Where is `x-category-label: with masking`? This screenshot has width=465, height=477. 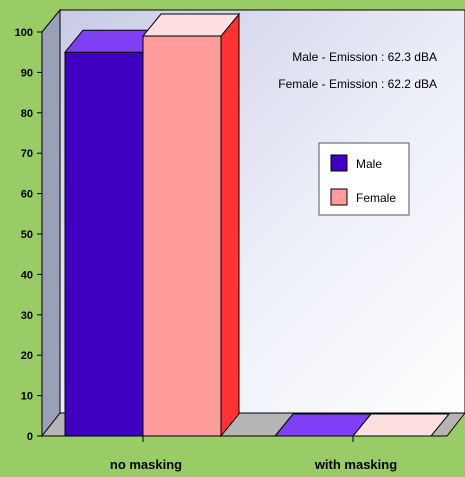
x-category-label: with masking is located at coordinates (355, 464).